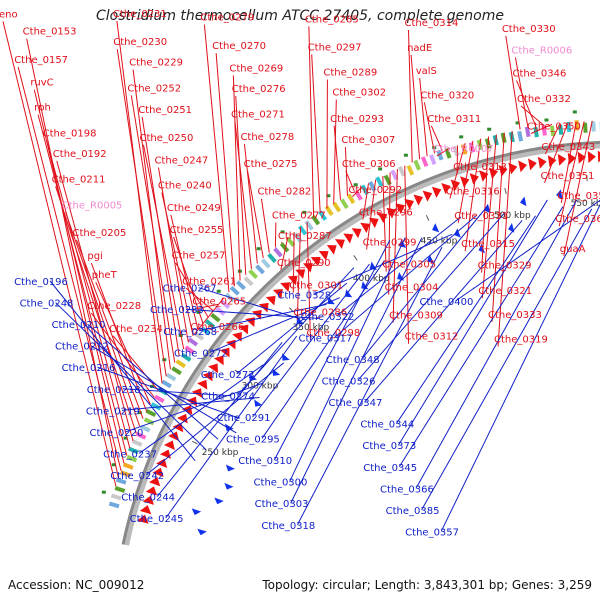 The height and width of the screenshot is (600, 600). Describe the element at coordinates (432, 337) in the screenshot. I see `forward-gene-label: Cthe_0312` at that location.